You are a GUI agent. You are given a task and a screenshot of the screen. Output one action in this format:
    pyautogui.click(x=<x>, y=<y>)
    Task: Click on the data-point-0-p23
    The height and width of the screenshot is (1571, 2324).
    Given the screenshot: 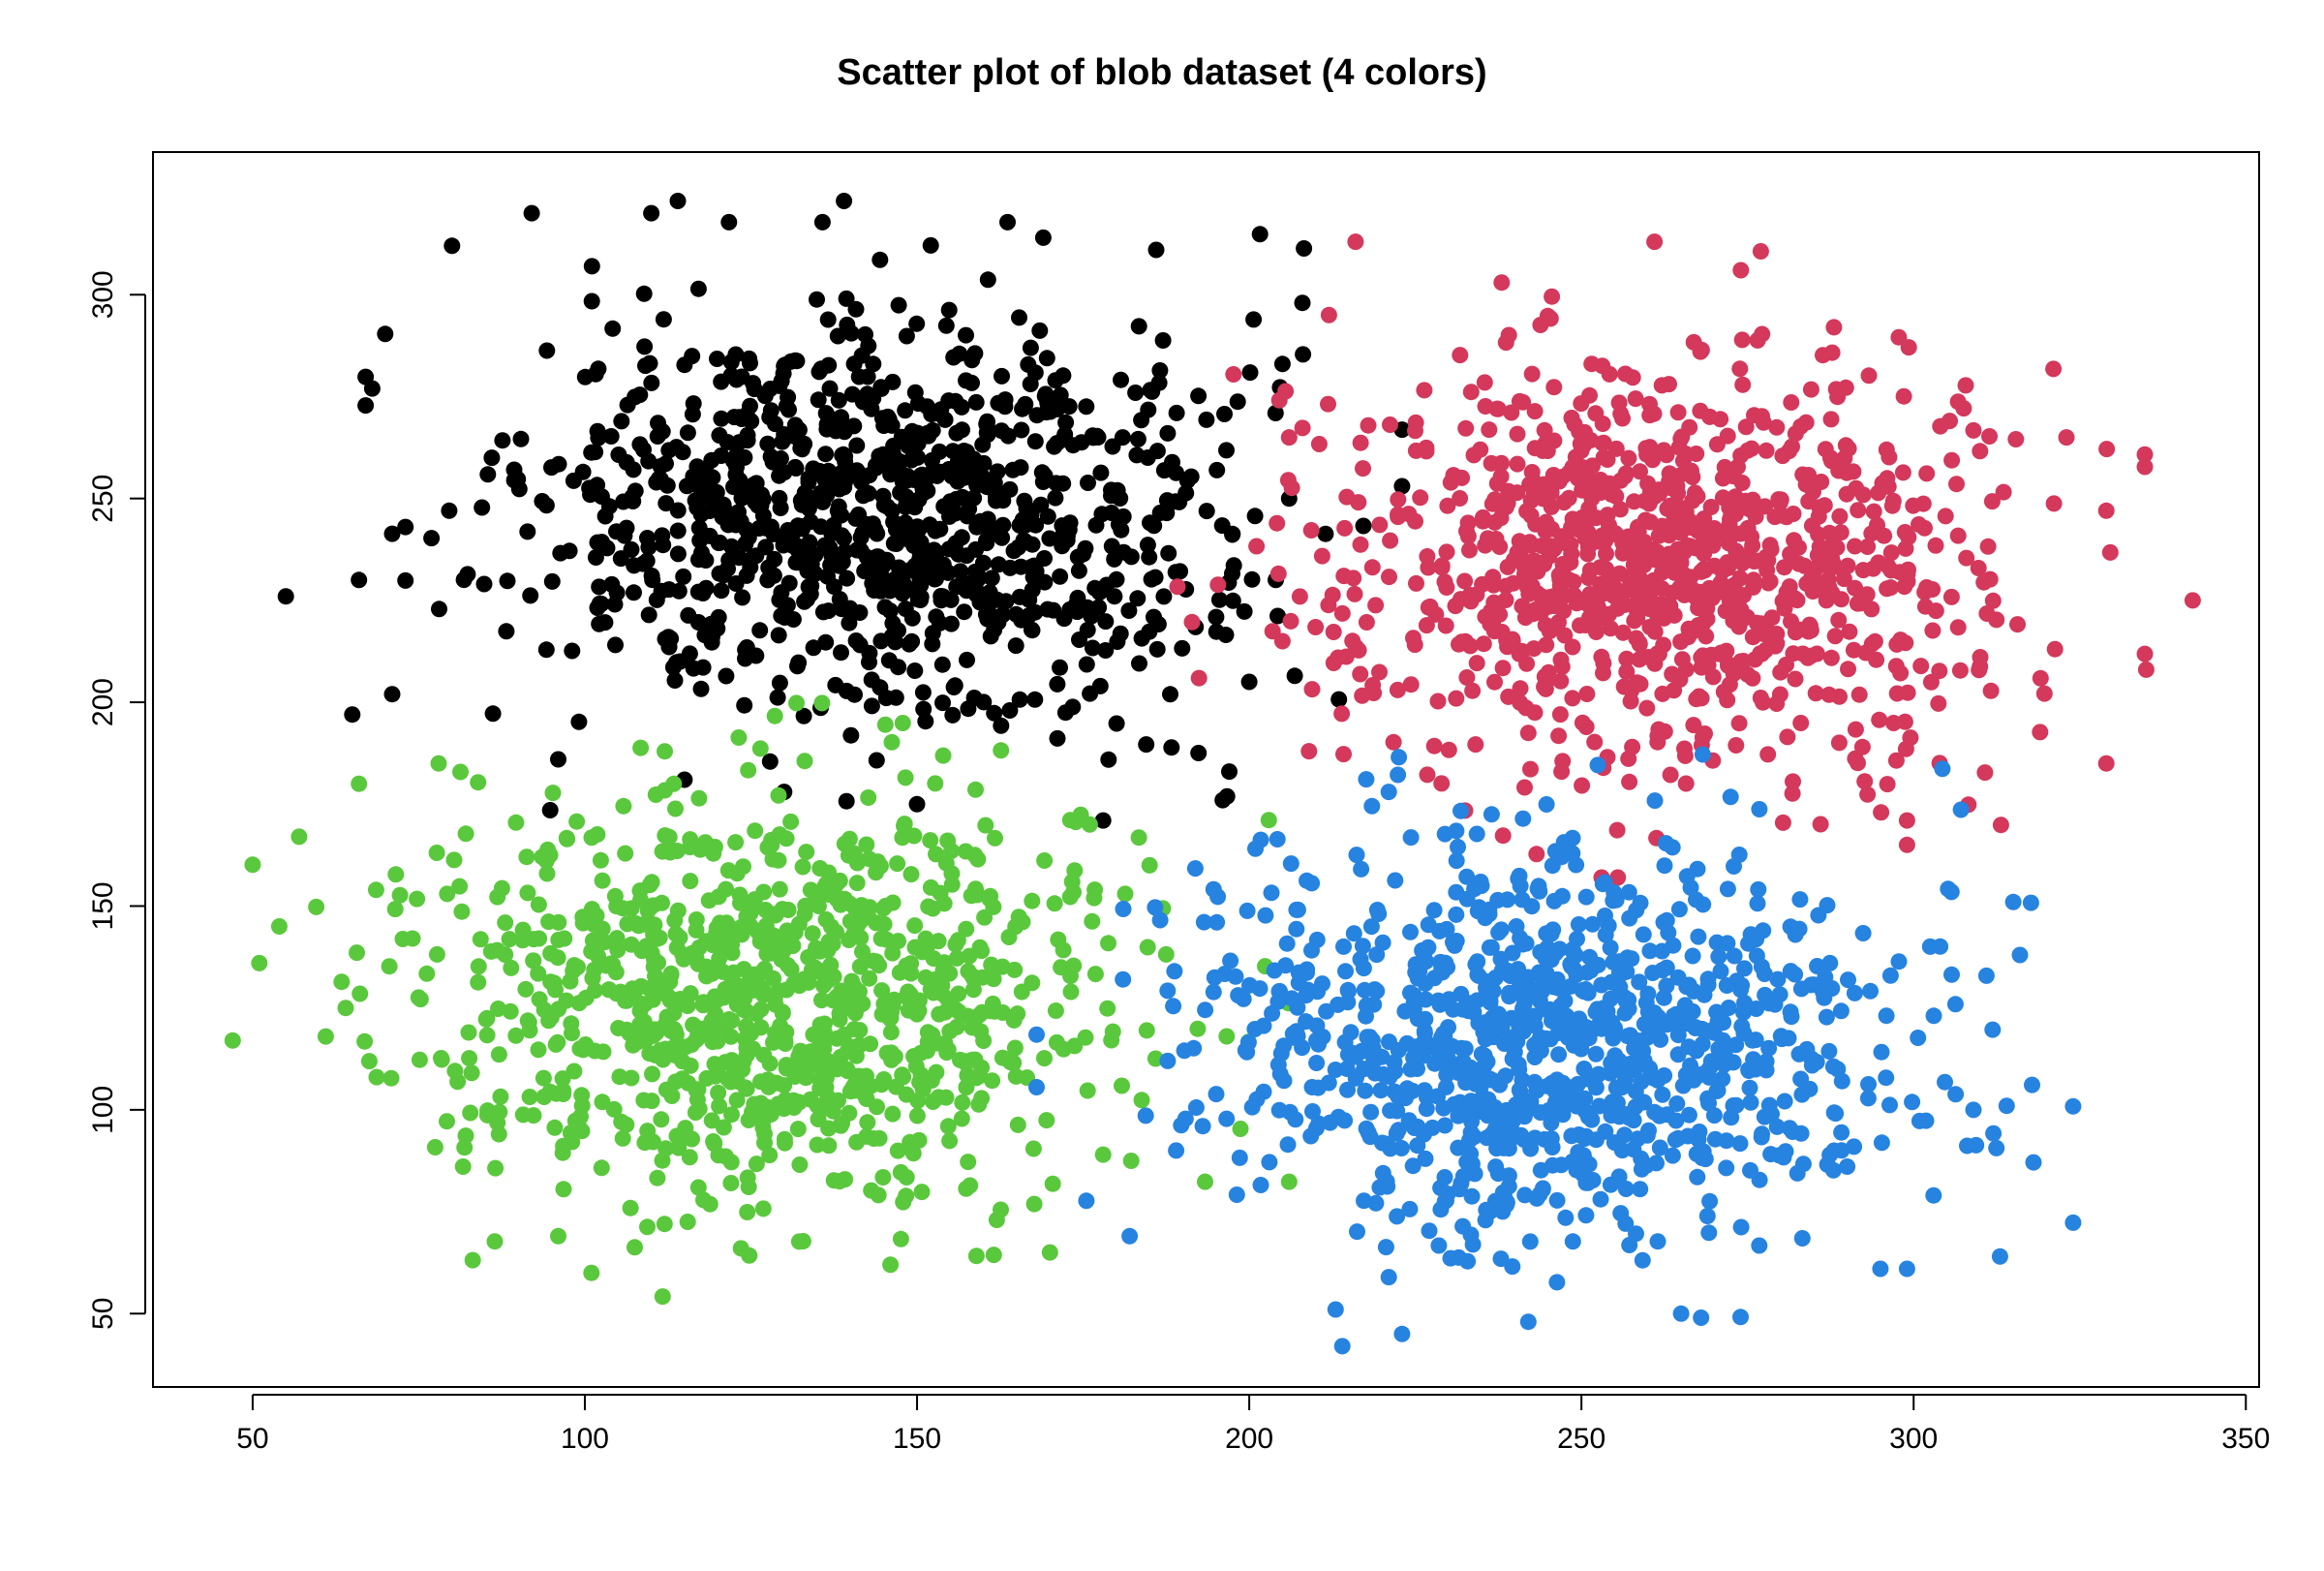 What is the action you would take?
    pyautogui.click(x=392, y=694)
    